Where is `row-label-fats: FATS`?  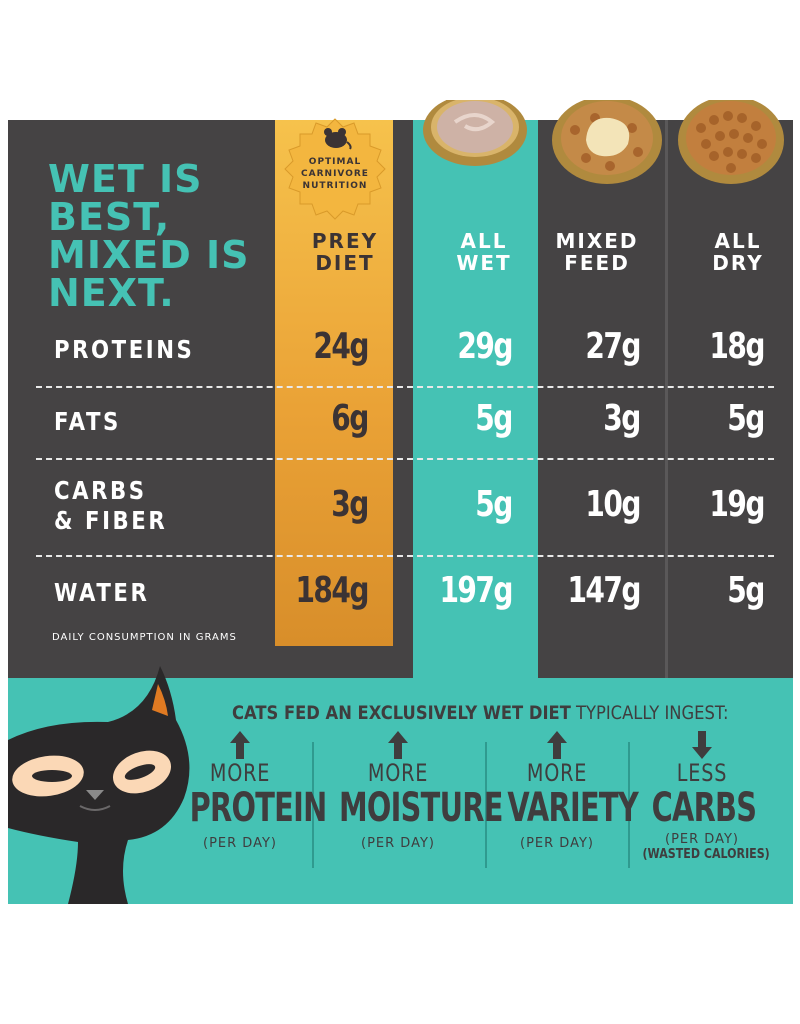 row-label-fats: FATS is located at coordinates (87, 421).